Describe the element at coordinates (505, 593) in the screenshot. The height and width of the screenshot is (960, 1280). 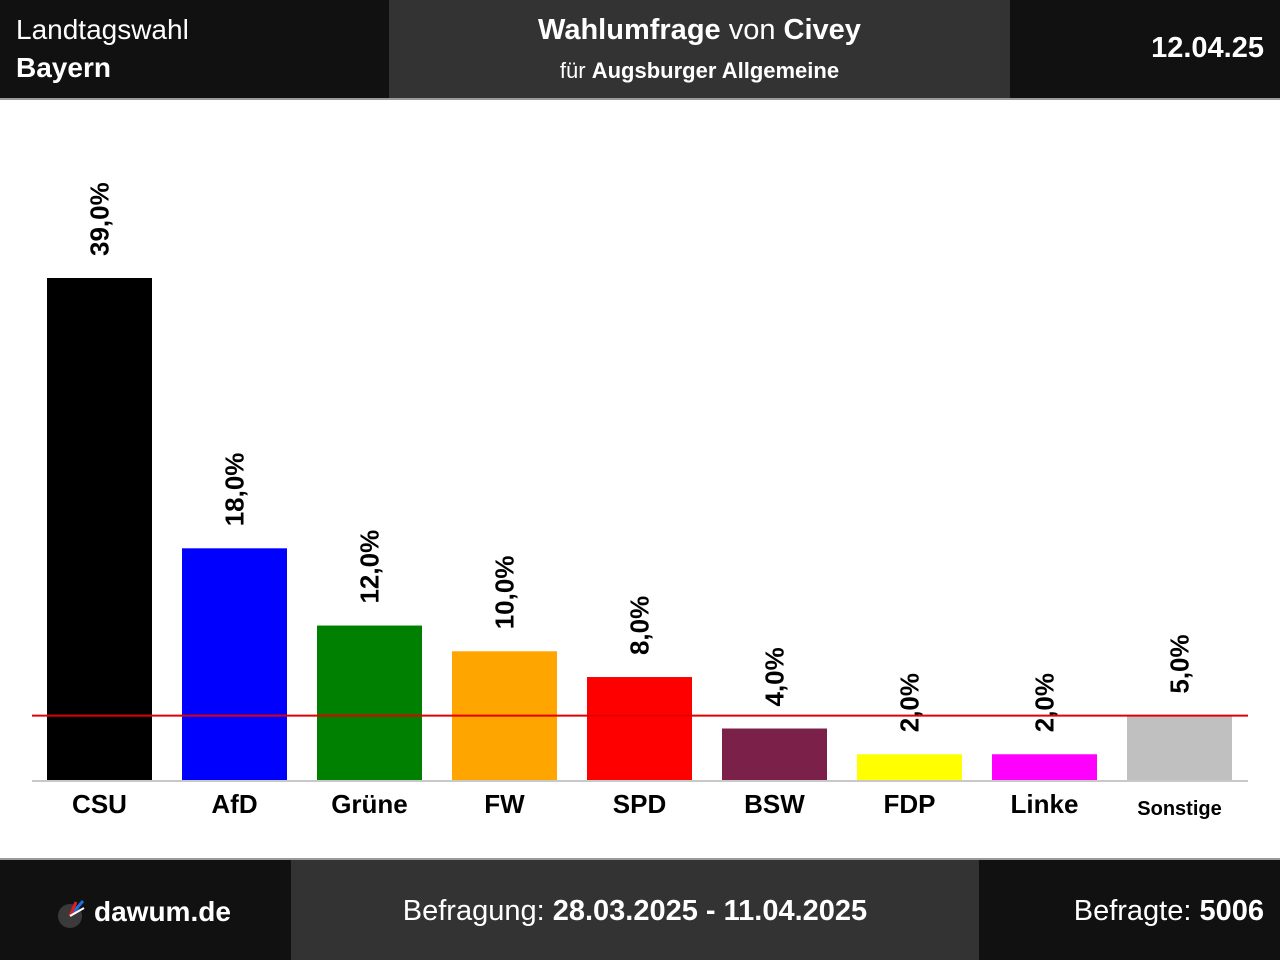
I see `value-label-fw: 10,0%` at that location.